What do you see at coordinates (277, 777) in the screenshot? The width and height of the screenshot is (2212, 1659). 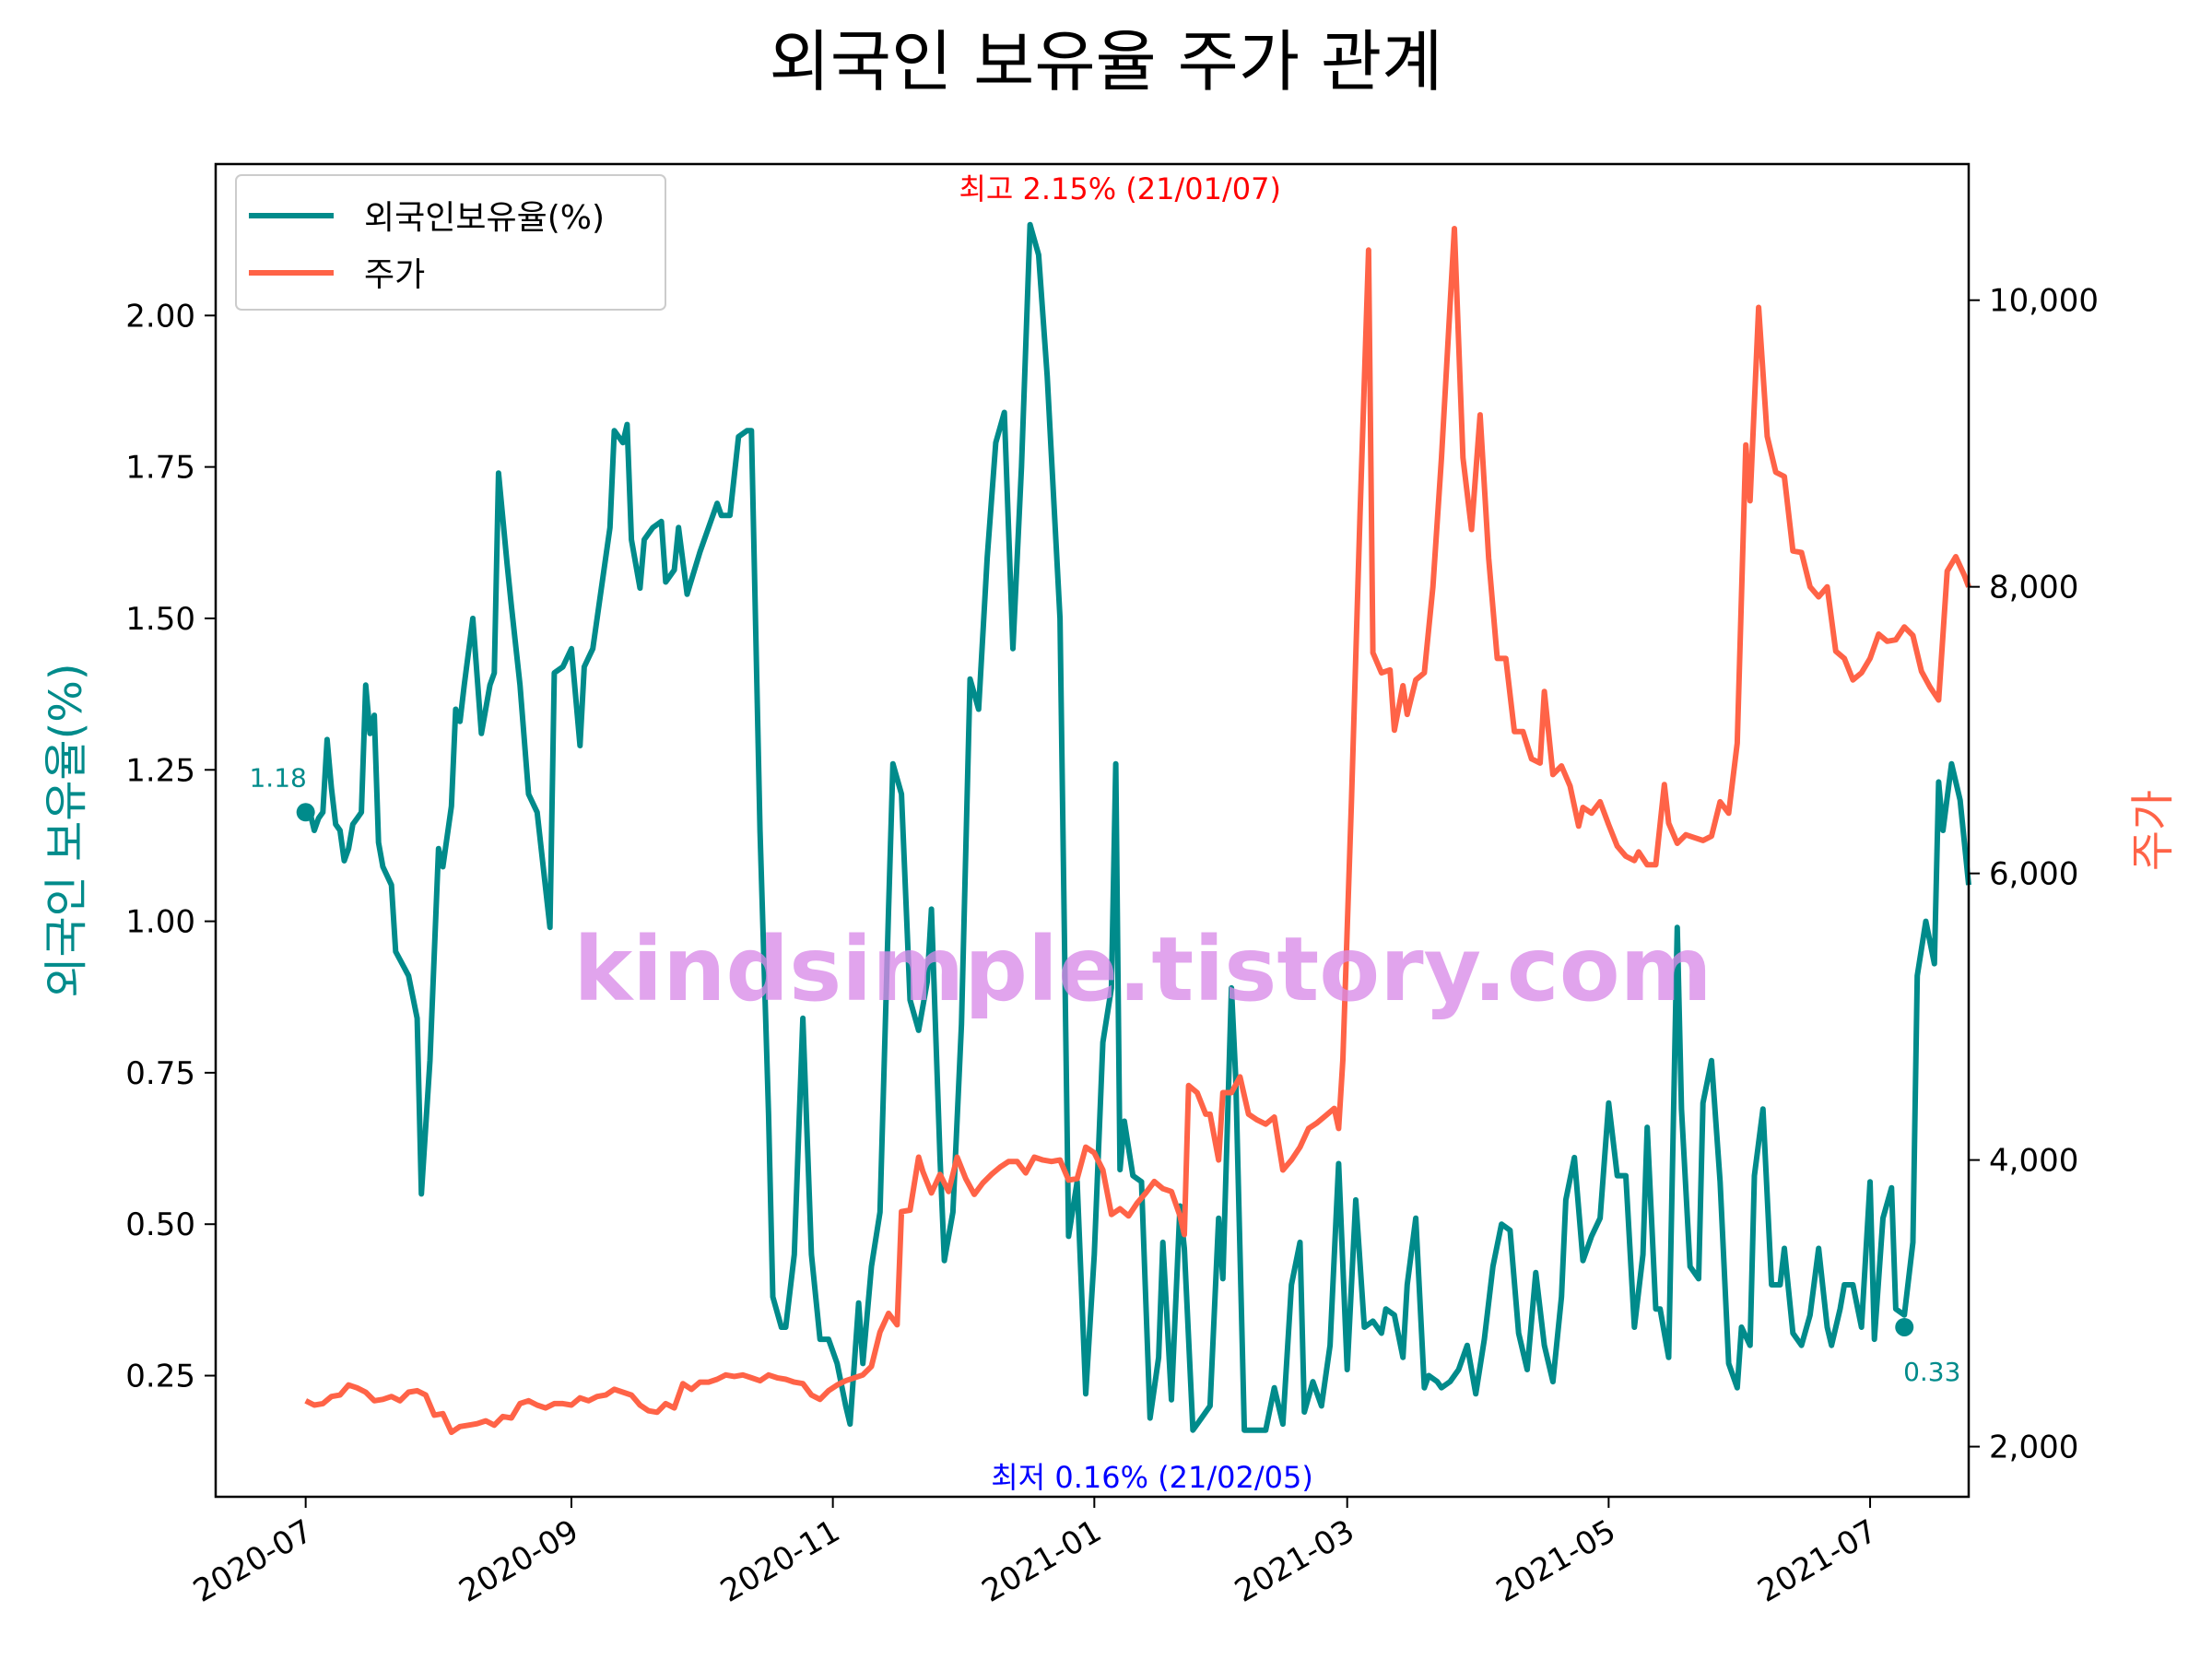 I see `start-value-label: 1.18` at bounding box center [277, 777].